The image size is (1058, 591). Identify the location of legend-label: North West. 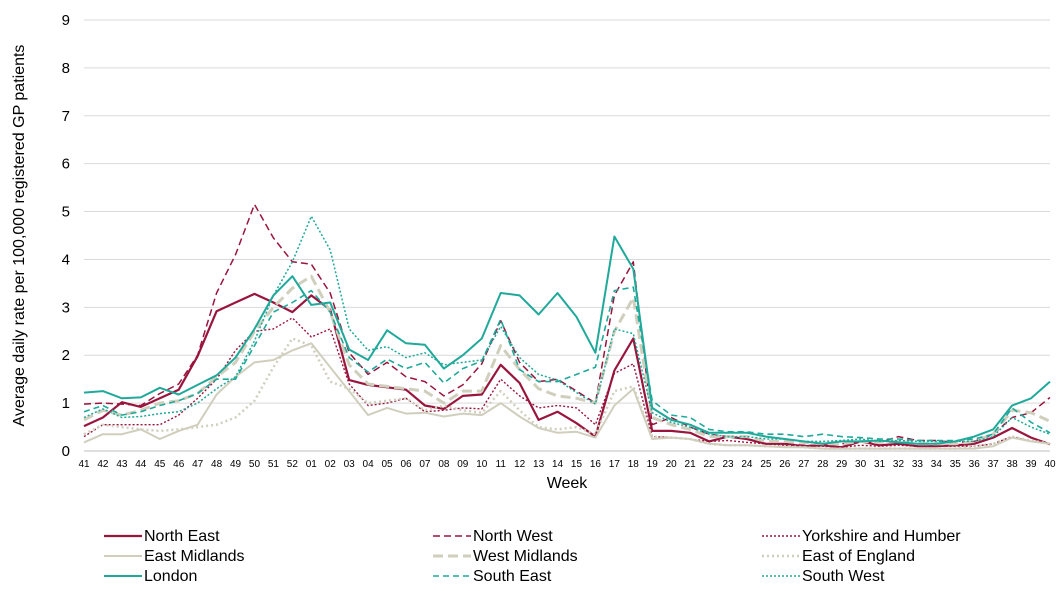
(513, 536).